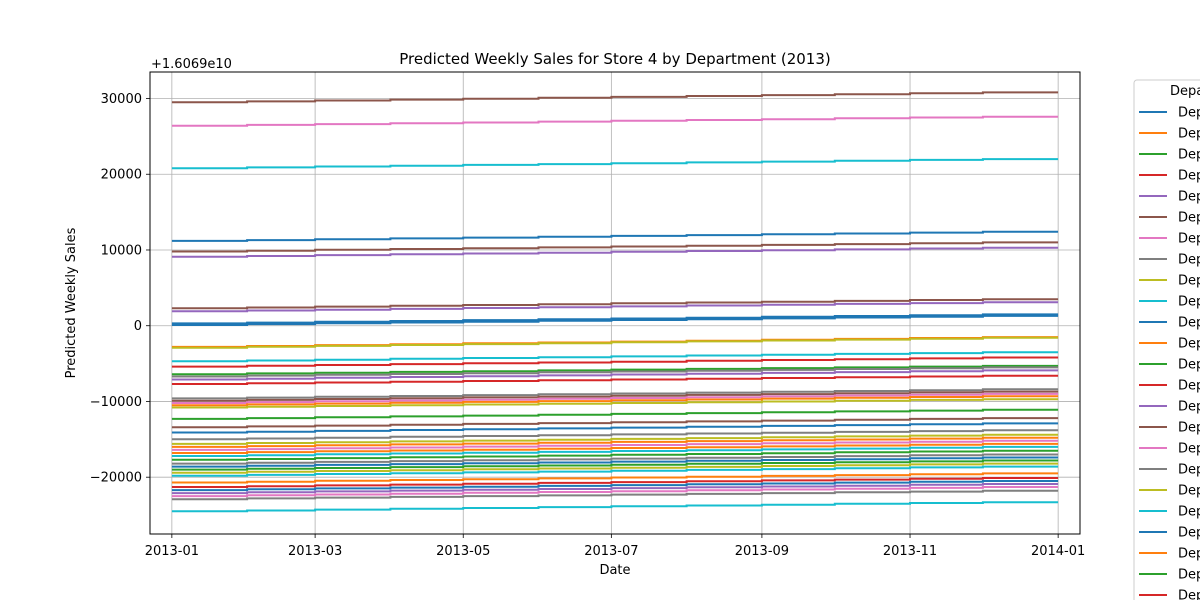 The image size is (1200, 600). I want to click on x-tick-label: 2013-01, so click(172, 551).